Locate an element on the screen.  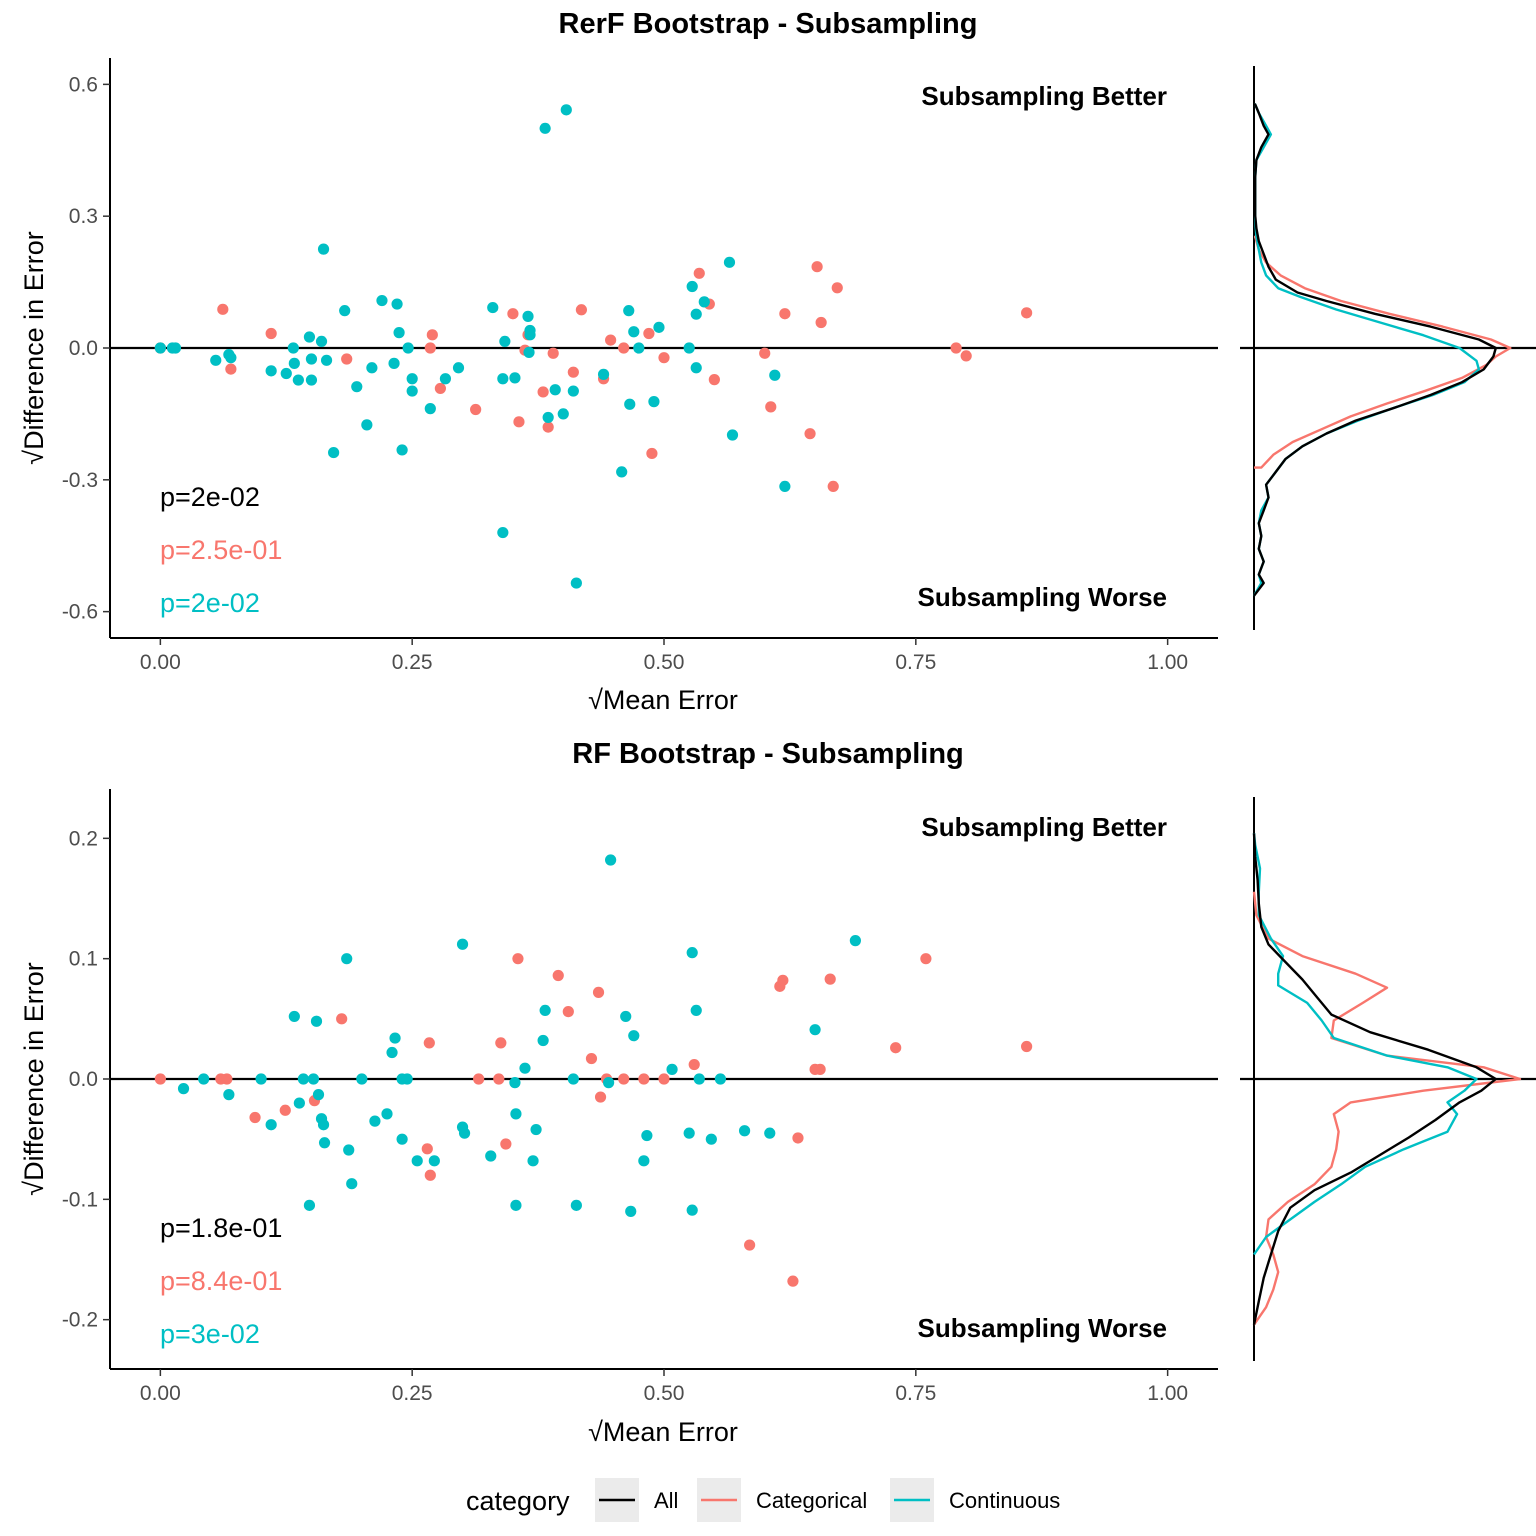
legend: category All Categorical Continuous is located at coordinates (763, 1500).